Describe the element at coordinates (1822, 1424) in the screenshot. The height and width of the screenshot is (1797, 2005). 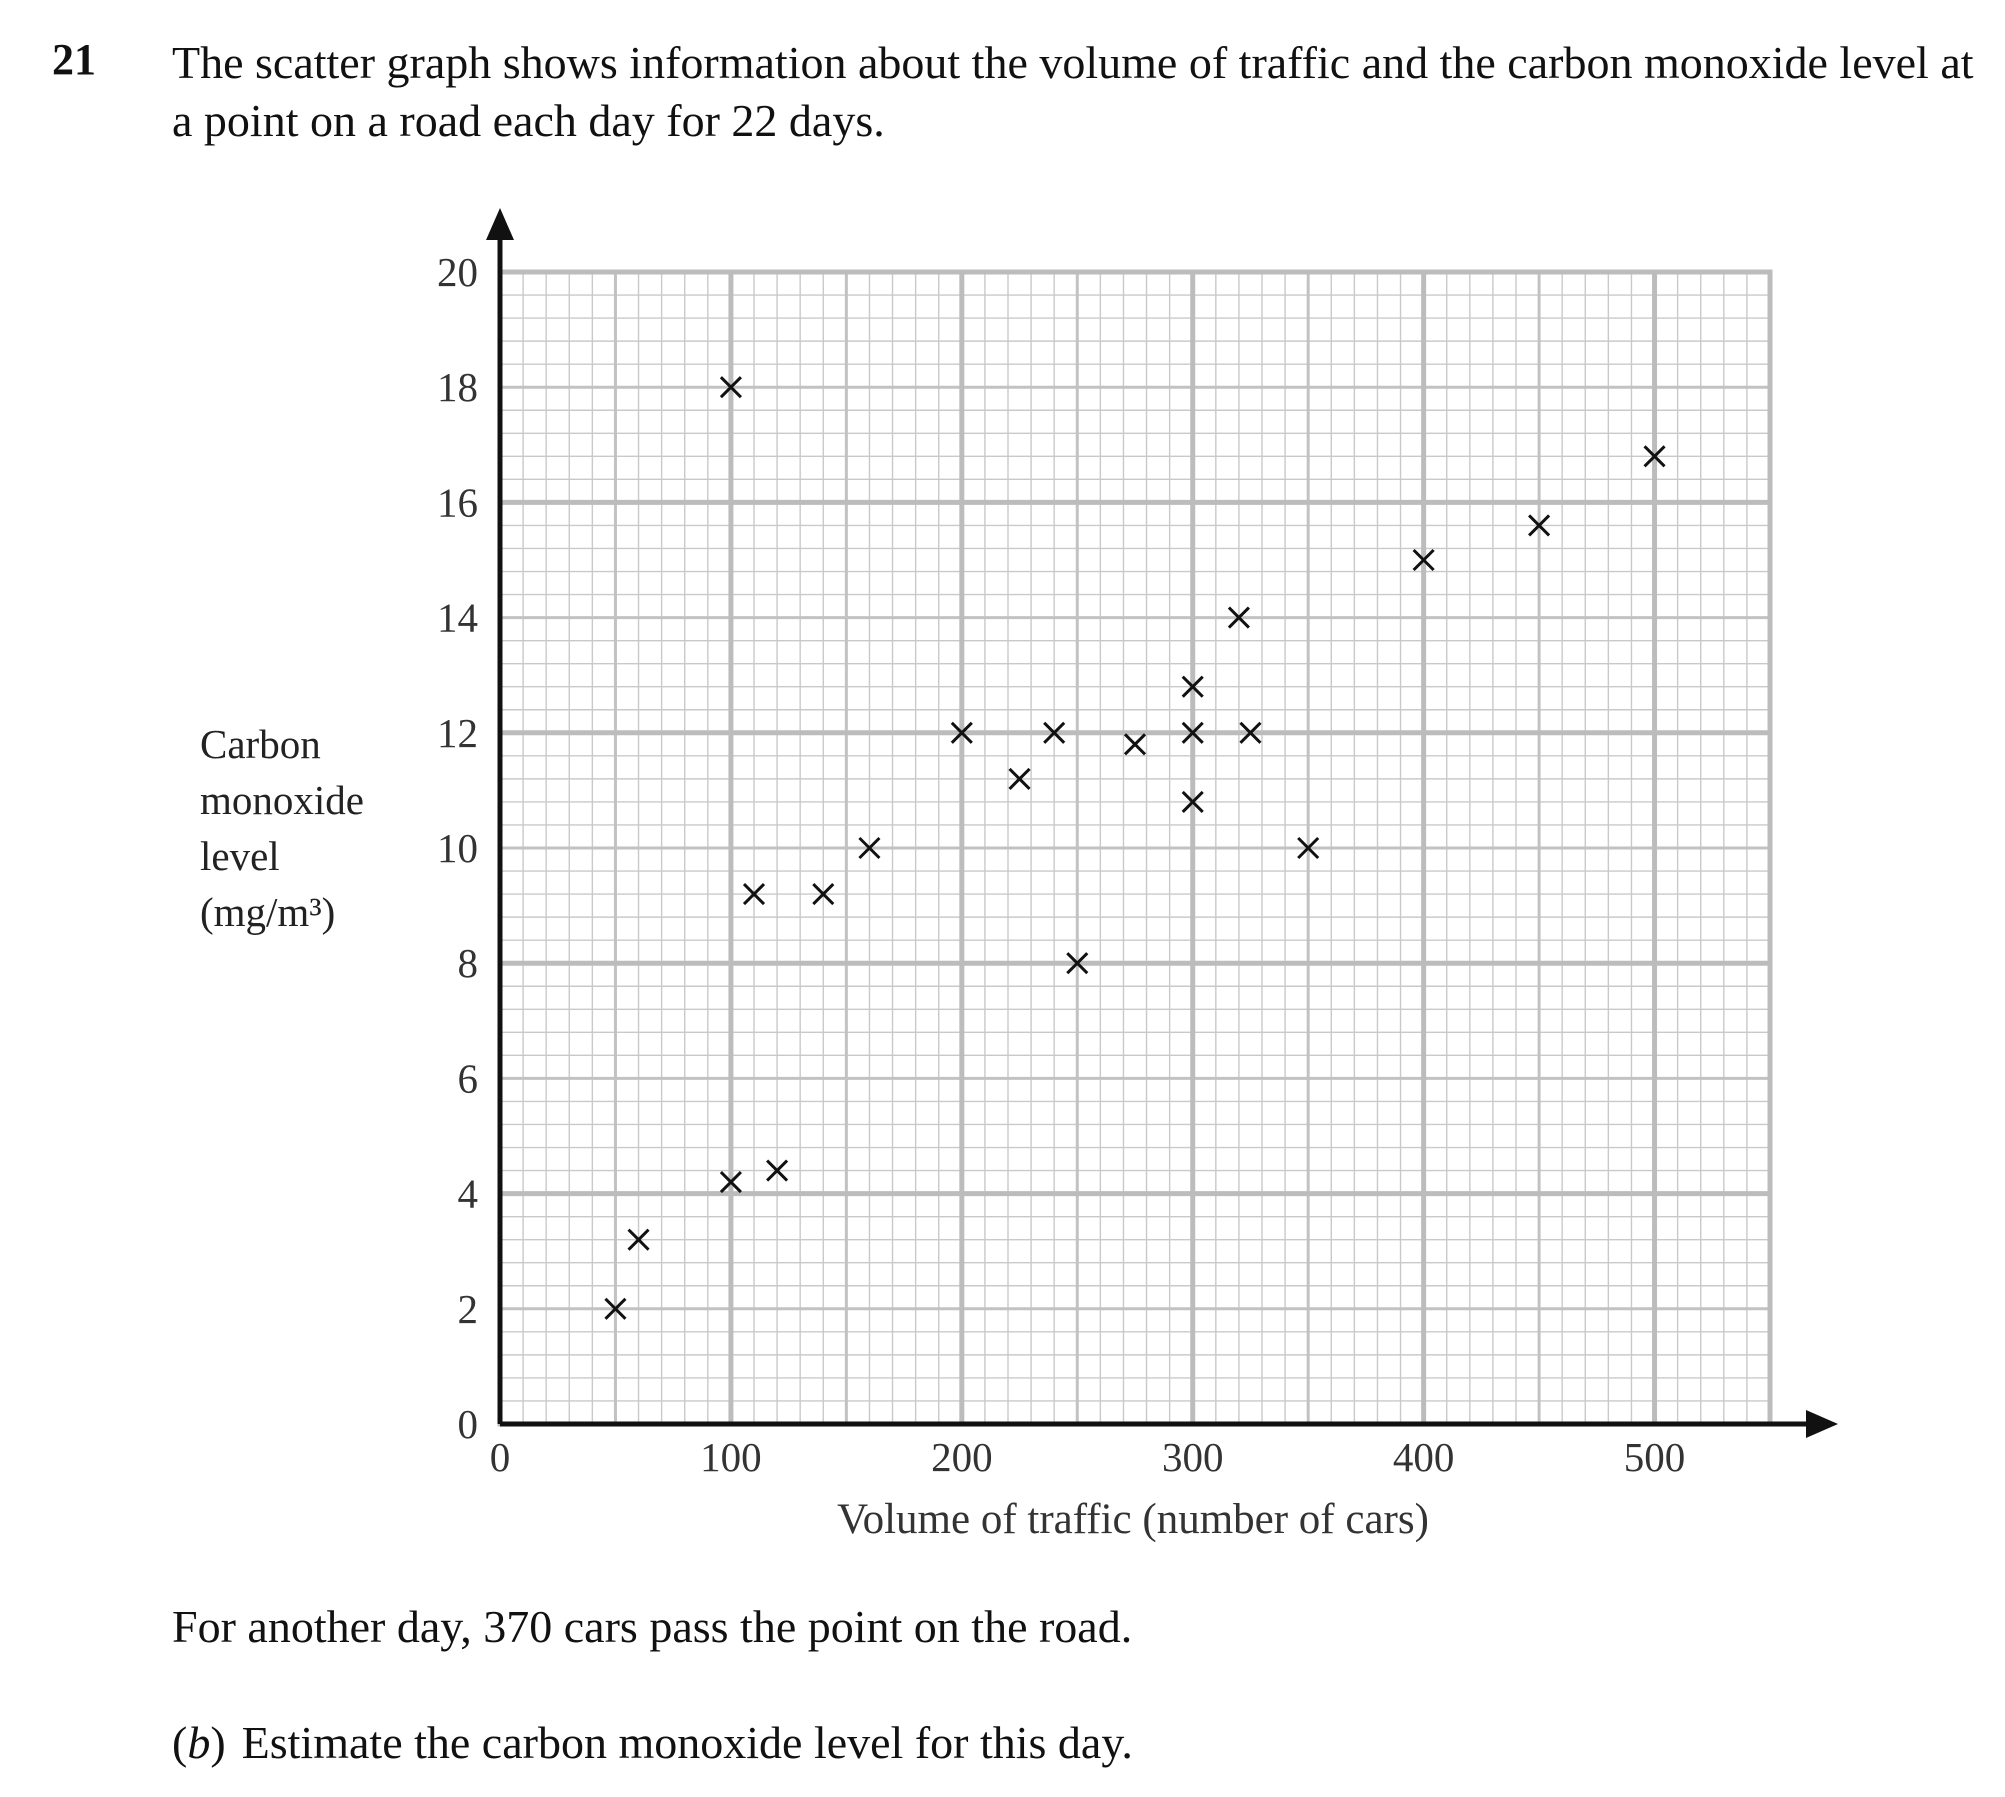
I see `x-axis-arrow` at that location.